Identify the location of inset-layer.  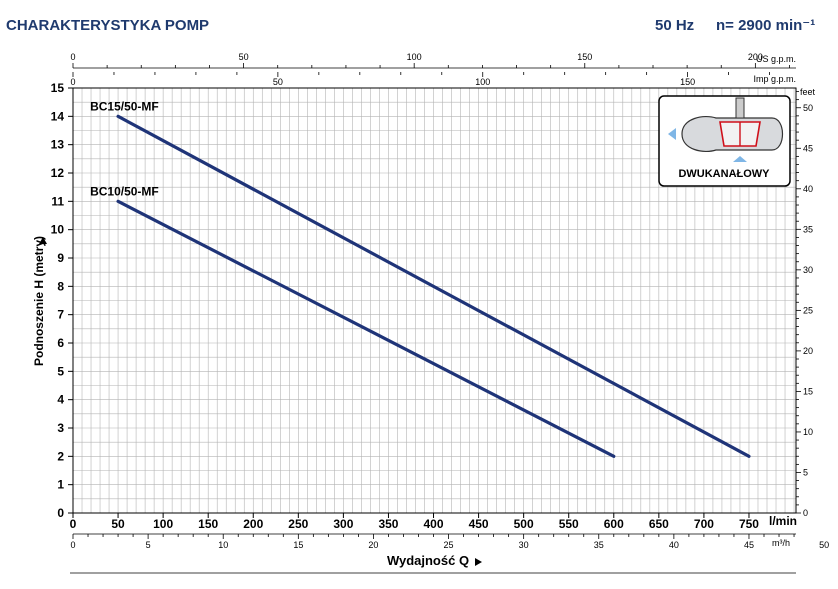
(724, 141).